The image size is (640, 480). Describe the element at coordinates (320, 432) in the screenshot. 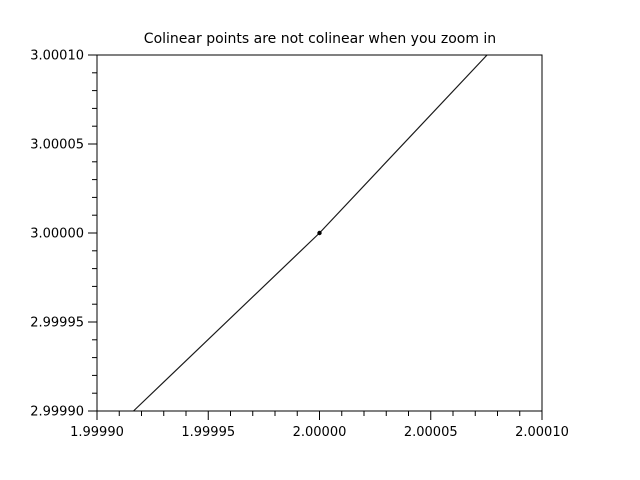

I see `x-tick-label: 2.00000` at that location.